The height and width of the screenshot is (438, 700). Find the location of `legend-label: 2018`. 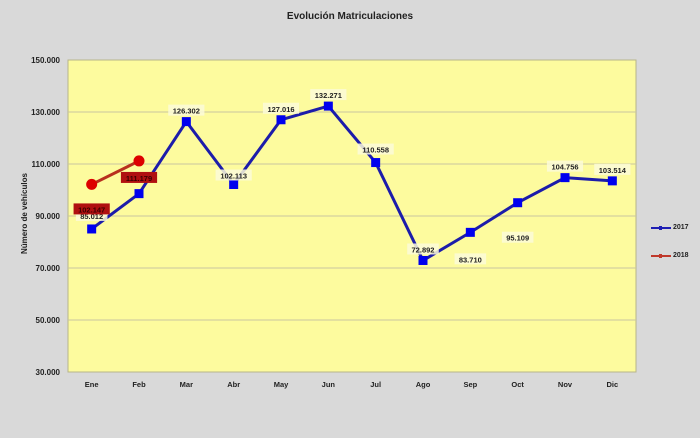

legend-label: 2018 is located at coordinates (681, 255).